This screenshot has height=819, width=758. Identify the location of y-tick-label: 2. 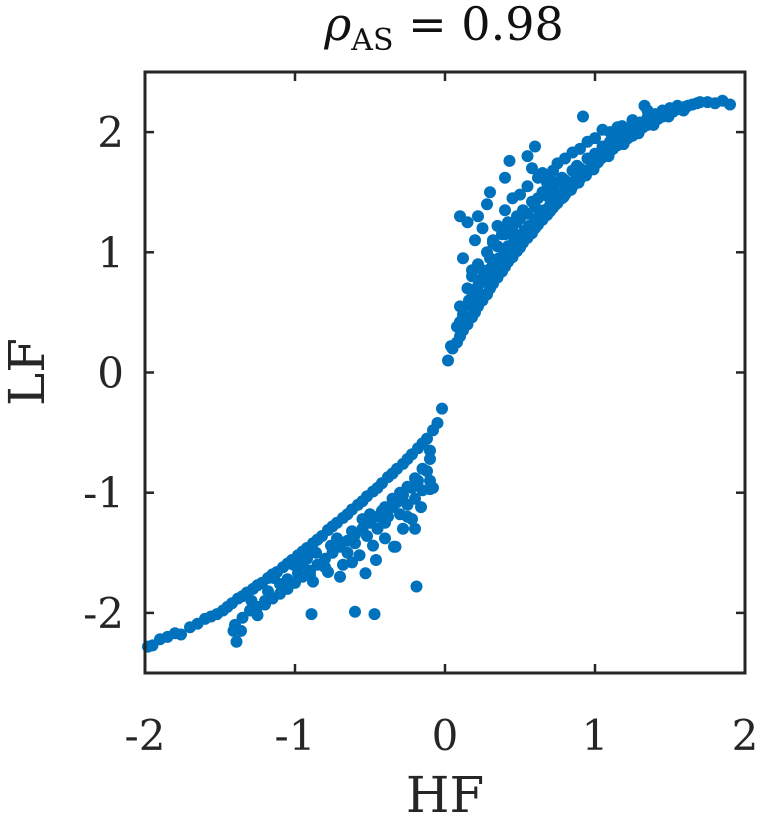
(110, 132).